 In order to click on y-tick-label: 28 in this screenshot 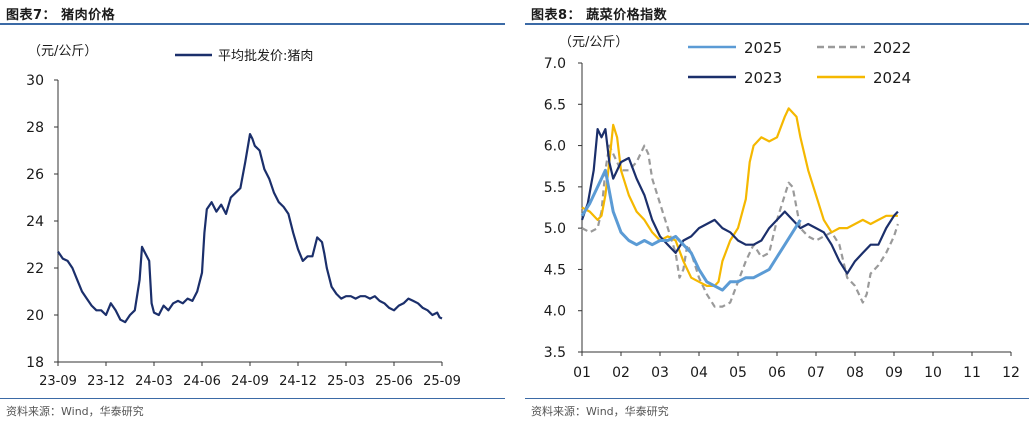, I will do `click(35, 128)`.